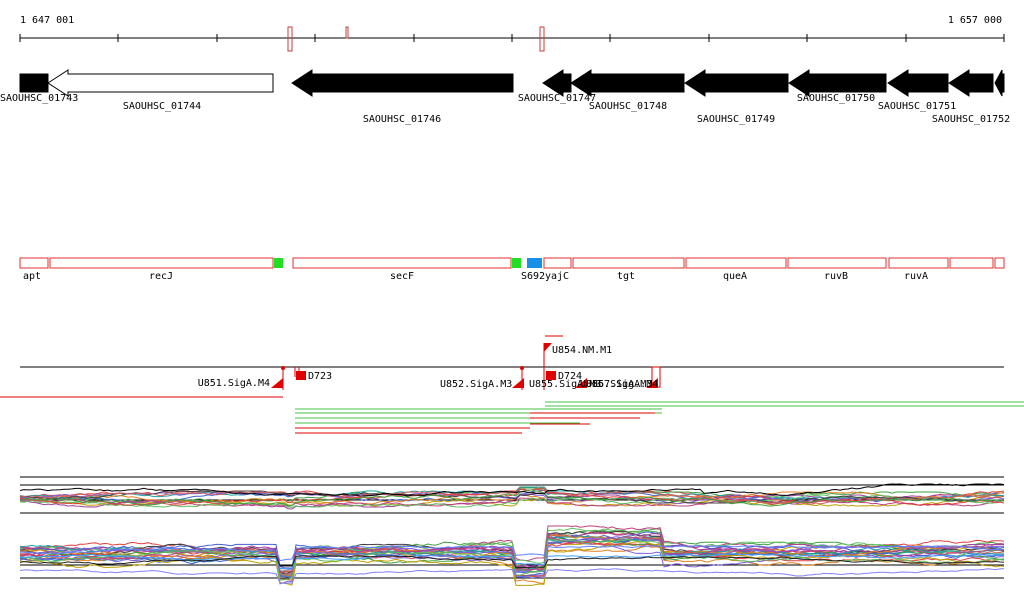 This screenshot has height=611, width=1024. What do you see at coordinates (39, 98) in the screenshot?
I see `gene-label: SAOUHSC_01743` at bounding box center [39, 98].